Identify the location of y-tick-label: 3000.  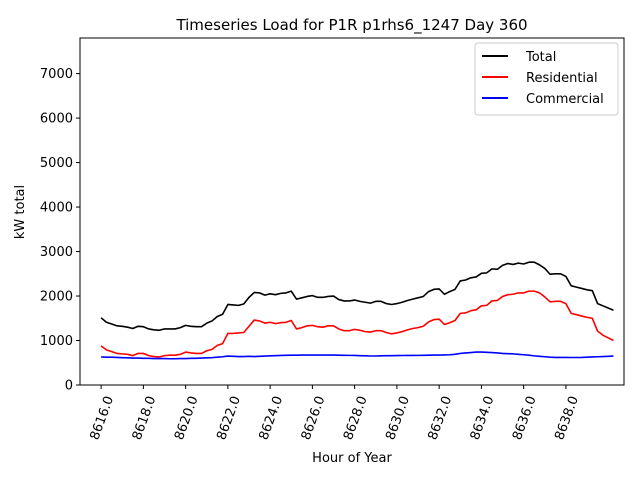
(56, 252).